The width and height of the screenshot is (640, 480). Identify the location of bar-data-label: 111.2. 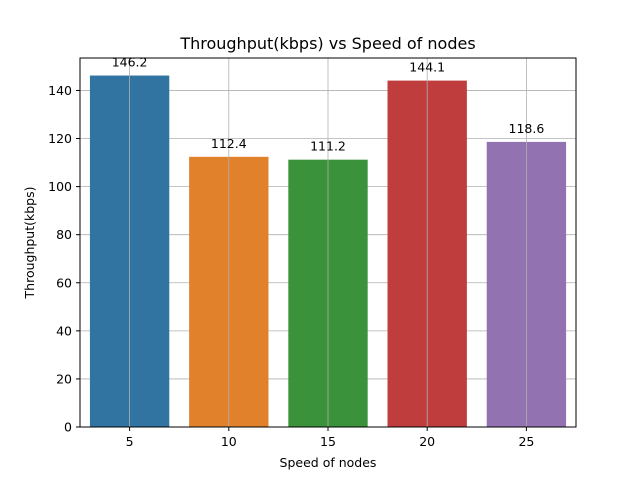
(328, 146).